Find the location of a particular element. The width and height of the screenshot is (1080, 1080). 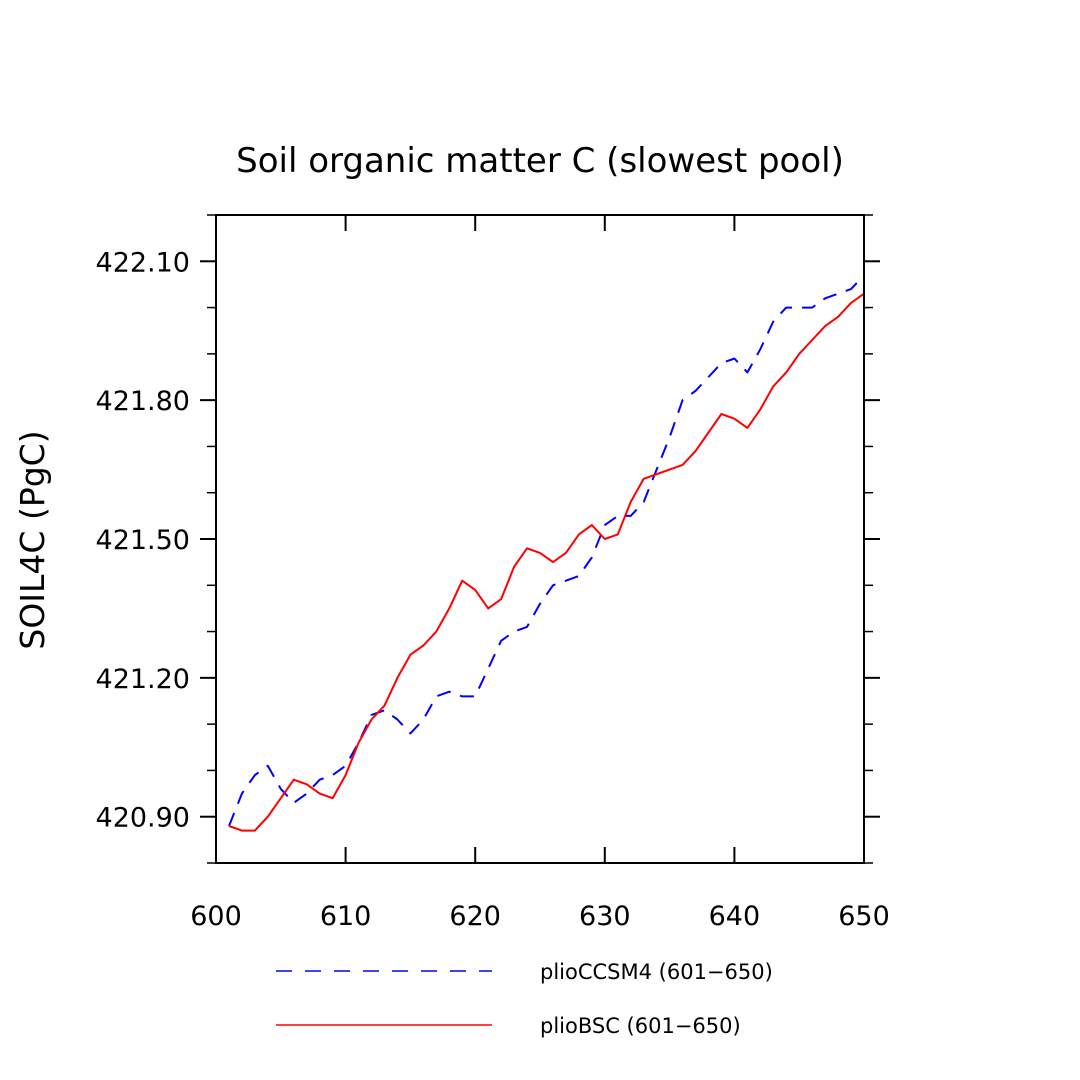

x-tick-label: 610 is located at coordinates (346, 916).